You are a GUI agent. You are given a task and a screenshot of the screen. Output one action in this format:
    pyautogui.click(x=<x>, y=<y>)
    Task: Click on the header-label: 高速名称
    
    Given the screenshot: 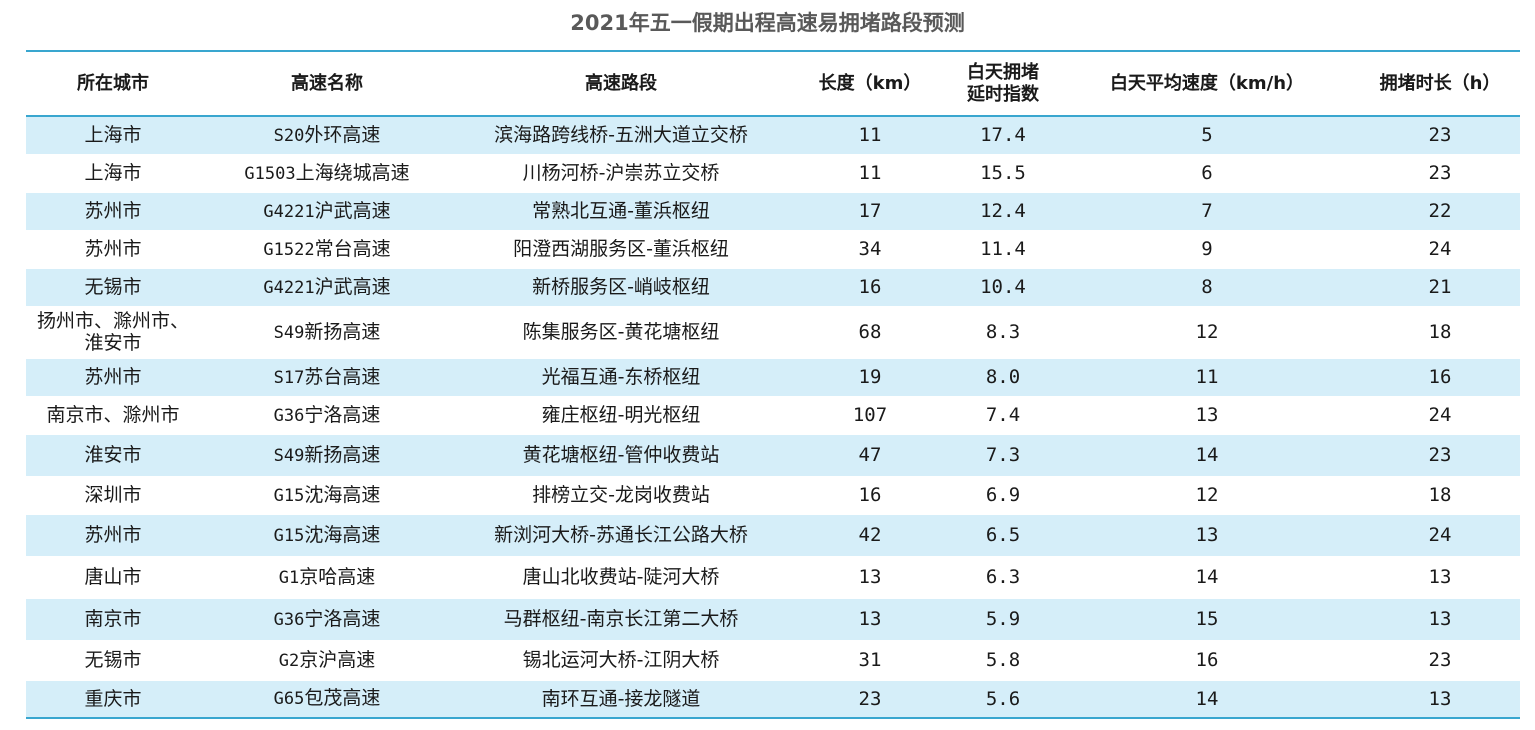 What is the action you would take?
    pyautogui.click(x=327, y=83)
    